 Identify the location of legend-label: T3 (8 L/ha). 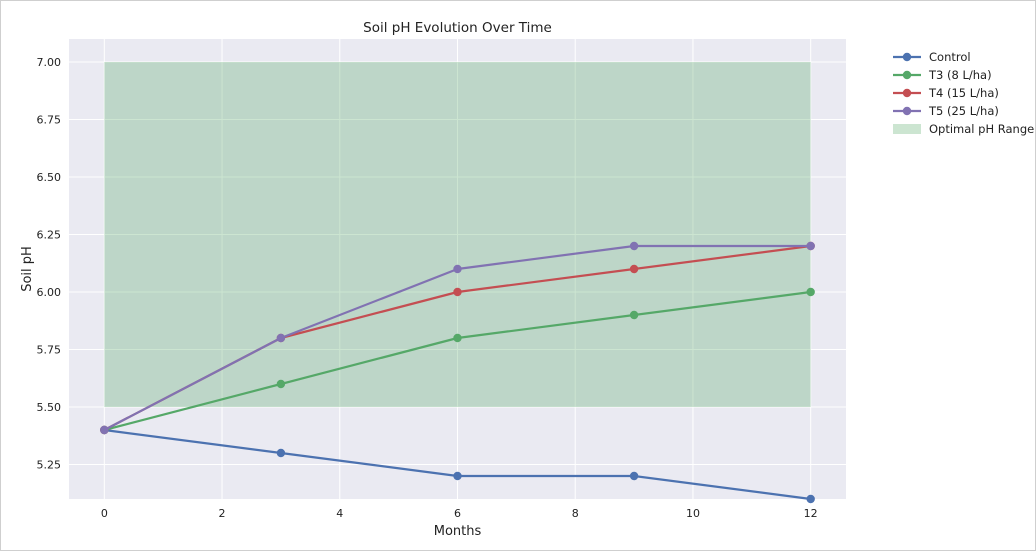
(960, 75).